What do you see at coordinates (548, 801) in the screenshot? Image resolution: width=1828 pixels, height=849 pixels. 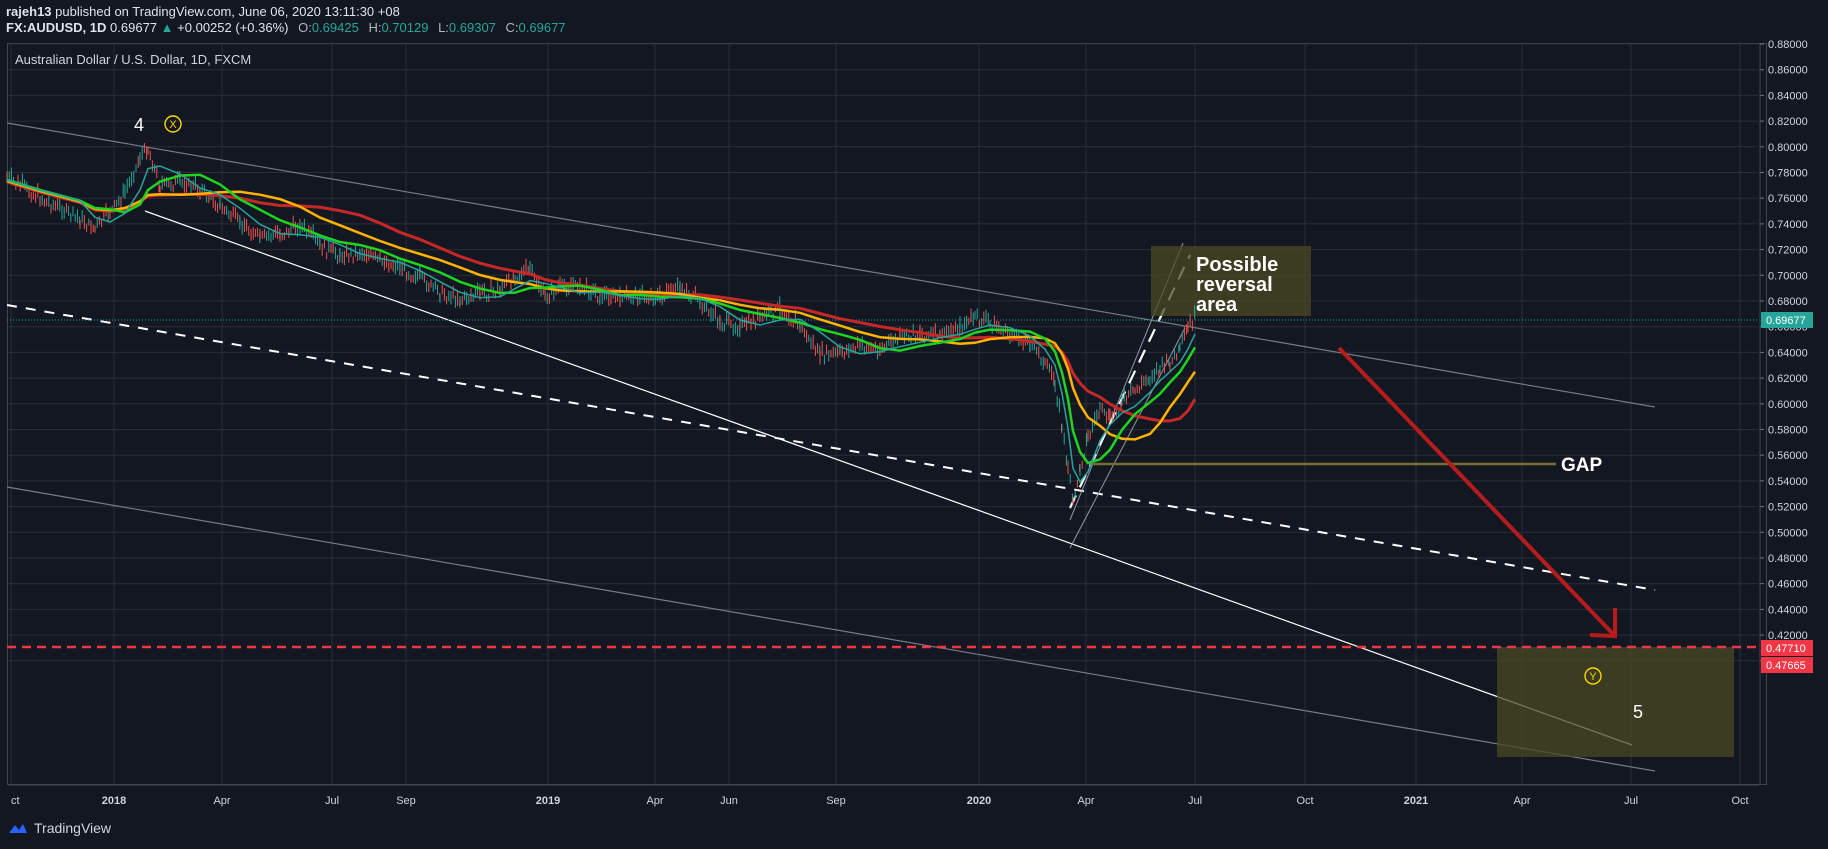 I see `time-tick-label: 2019` at bounding box center [548, 801].